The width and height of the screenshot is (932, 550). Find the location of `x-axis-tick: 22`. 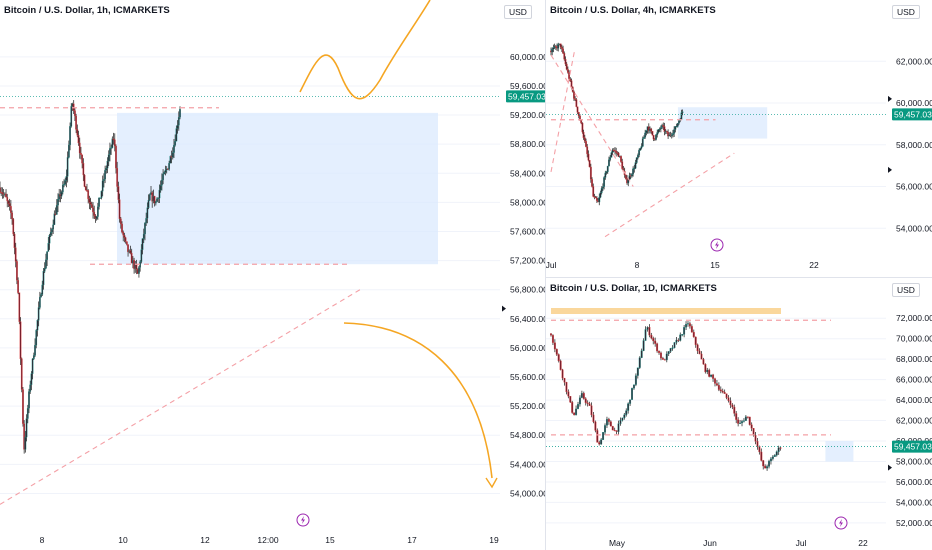

x-axis-tick: 22 is located at coordinates (863, 543).